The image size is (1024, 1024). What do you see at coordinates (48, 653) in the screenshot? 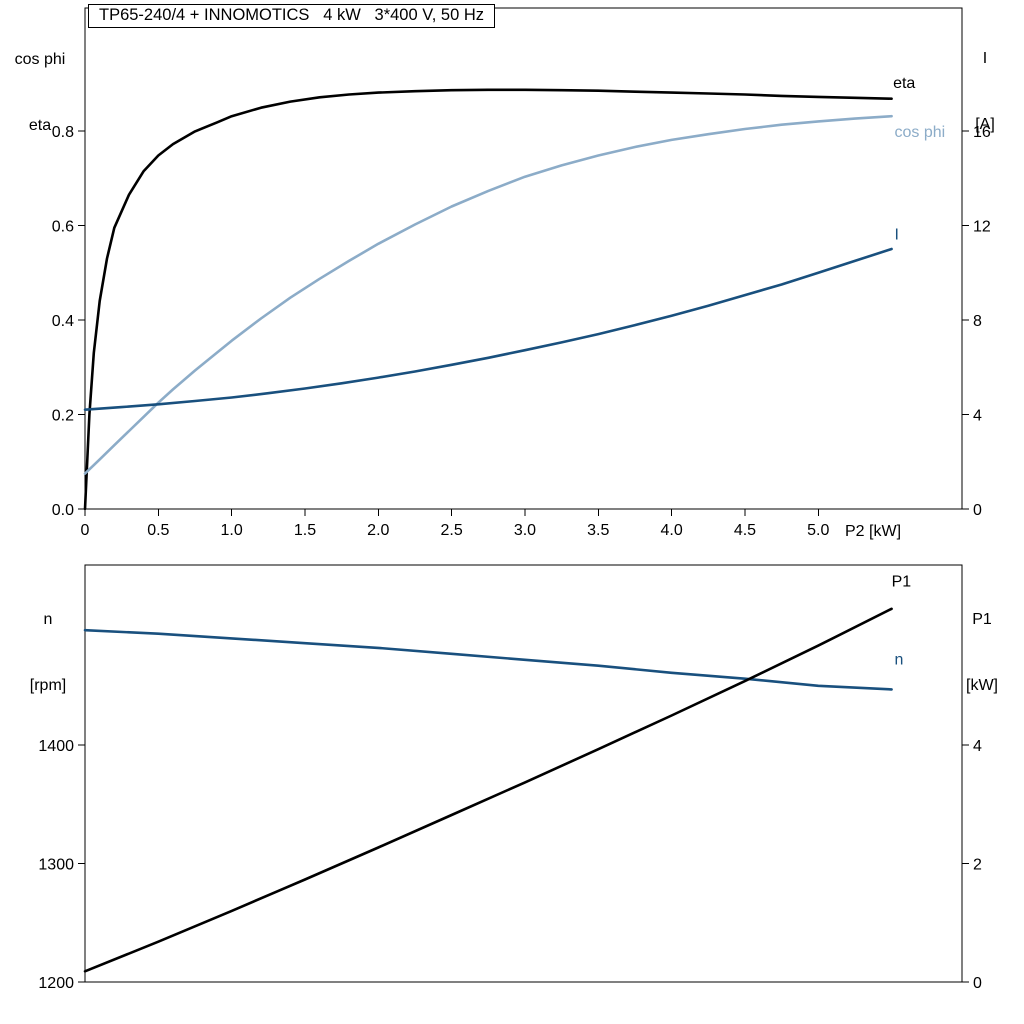
I see `bottom-left-axis-title: n [rpm]` at bounding box center [48, 653].